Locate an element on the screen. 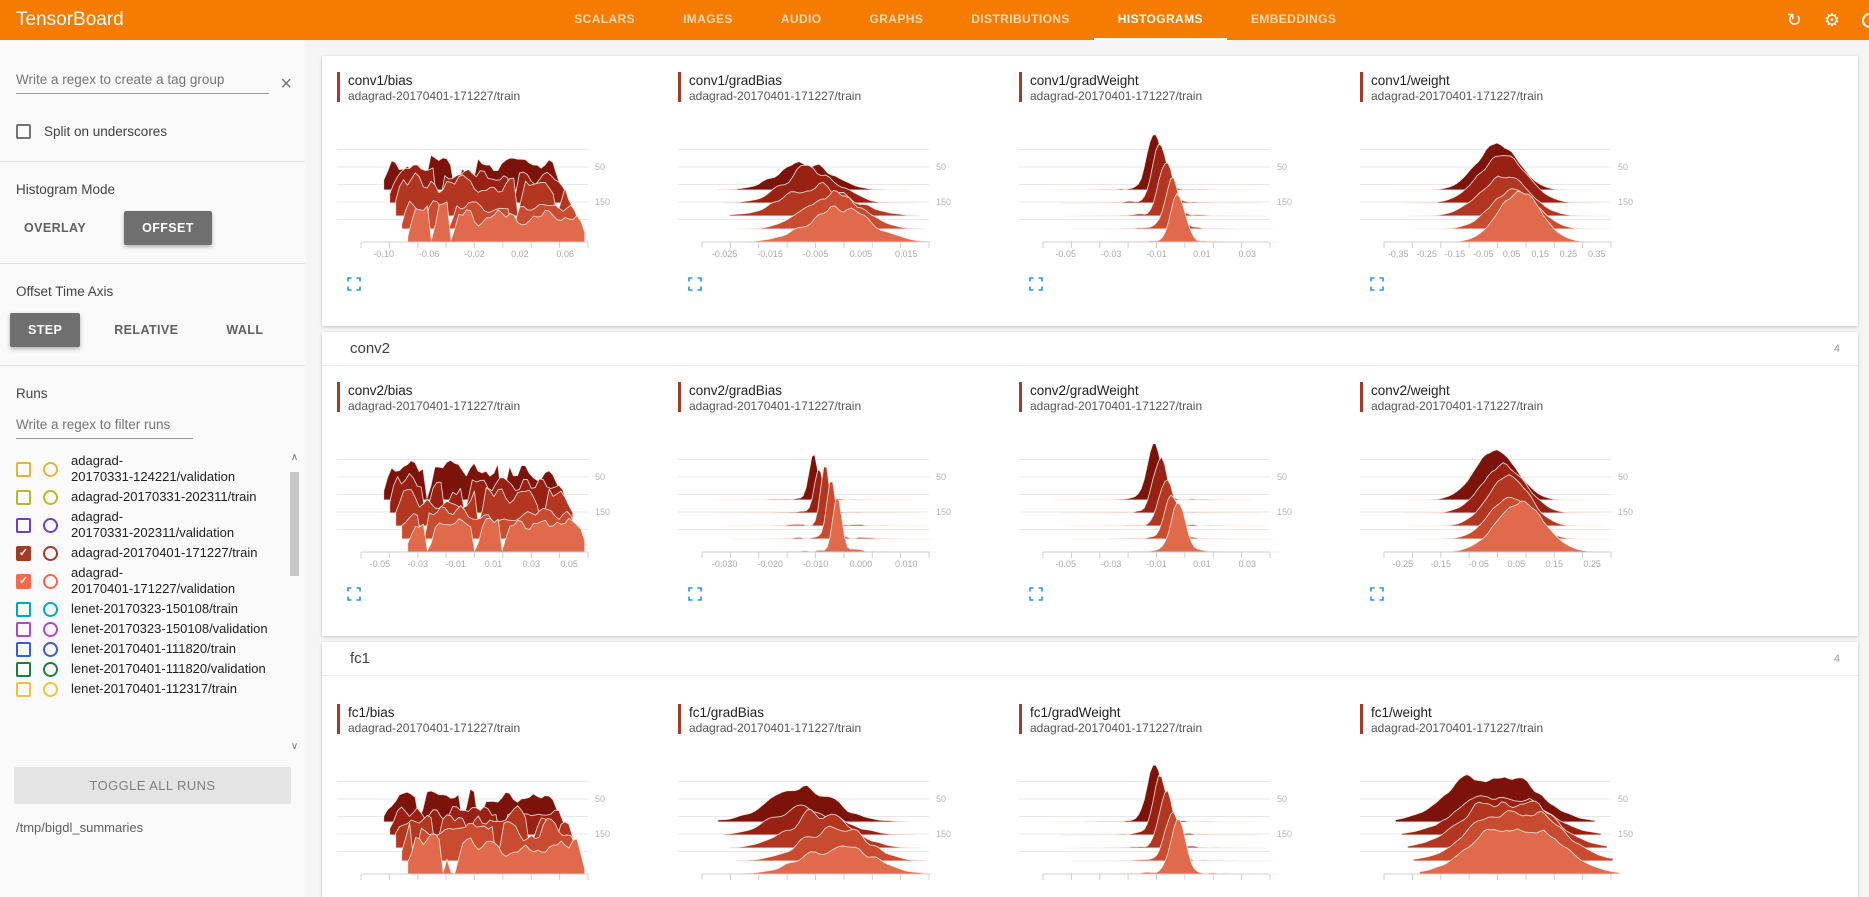  histogram-plot: 50 150 -0.05 -0.03 -0.01 0.01 0.03 0.05 is located at coordinates (507, 504).